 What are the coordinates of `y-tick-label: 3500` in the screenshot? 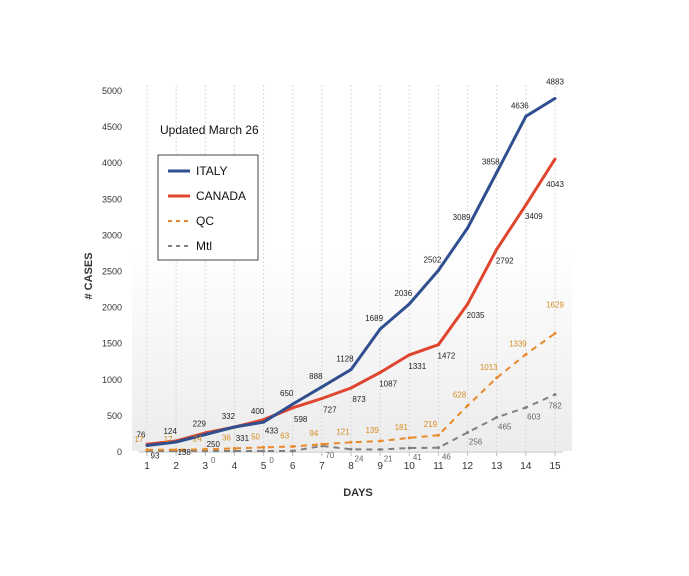 It's located at (112, 199).